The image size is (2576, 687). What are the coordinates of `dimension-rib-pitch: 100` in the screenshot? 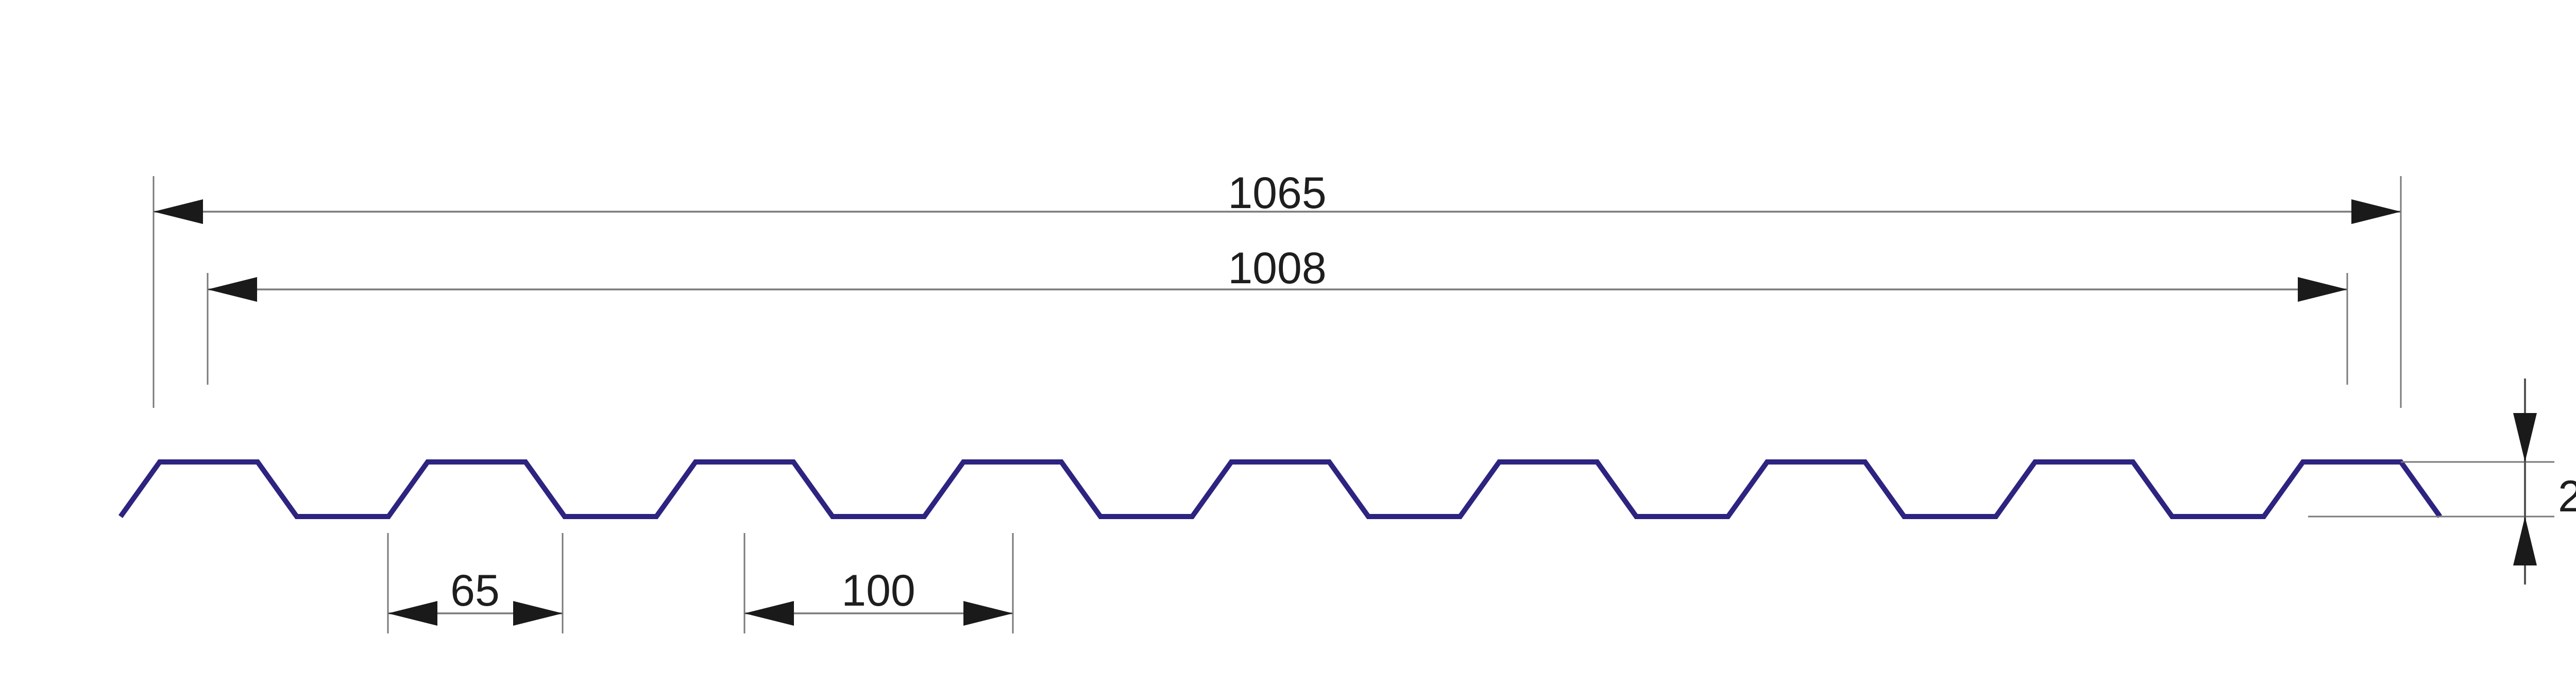 It's located at (878, 583).